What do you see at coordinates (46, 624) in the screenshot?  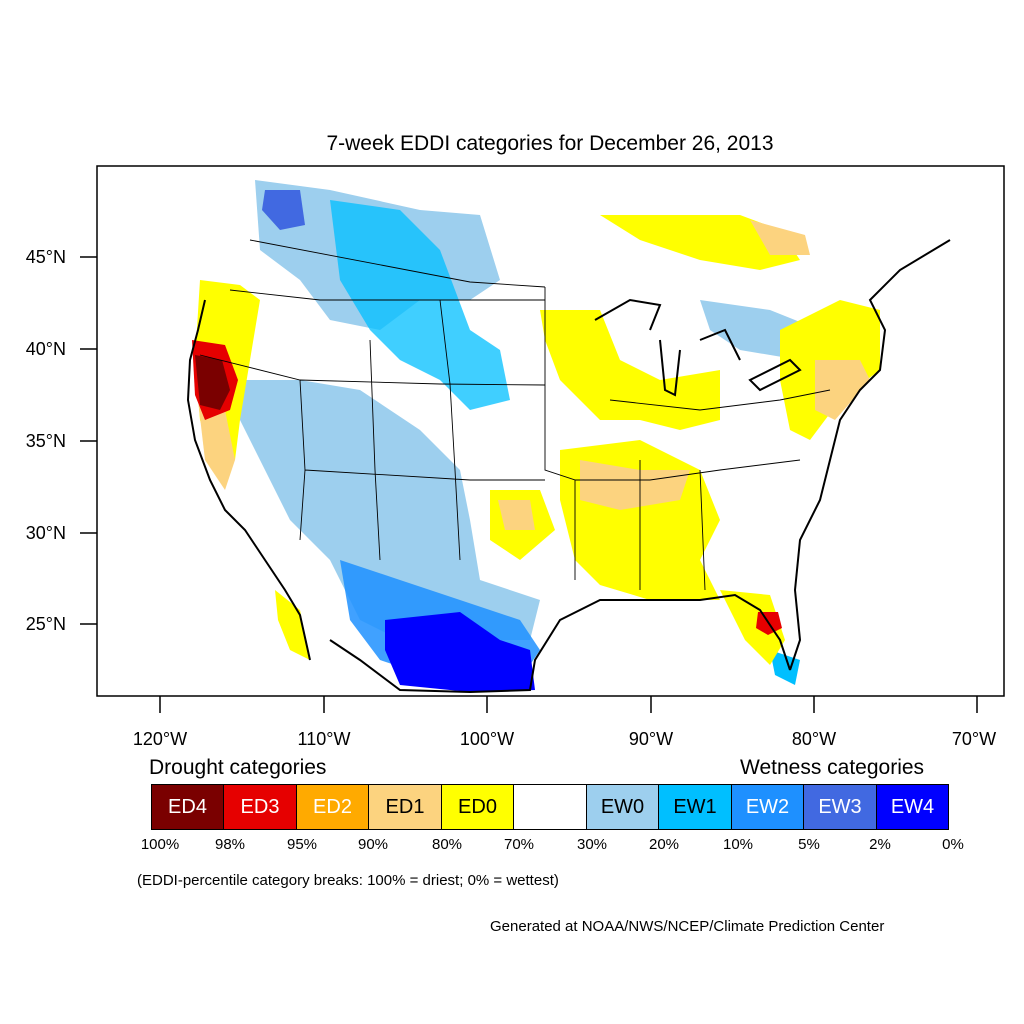 I see `lat-label-25: 25°N` at bounding box center [46, 624].